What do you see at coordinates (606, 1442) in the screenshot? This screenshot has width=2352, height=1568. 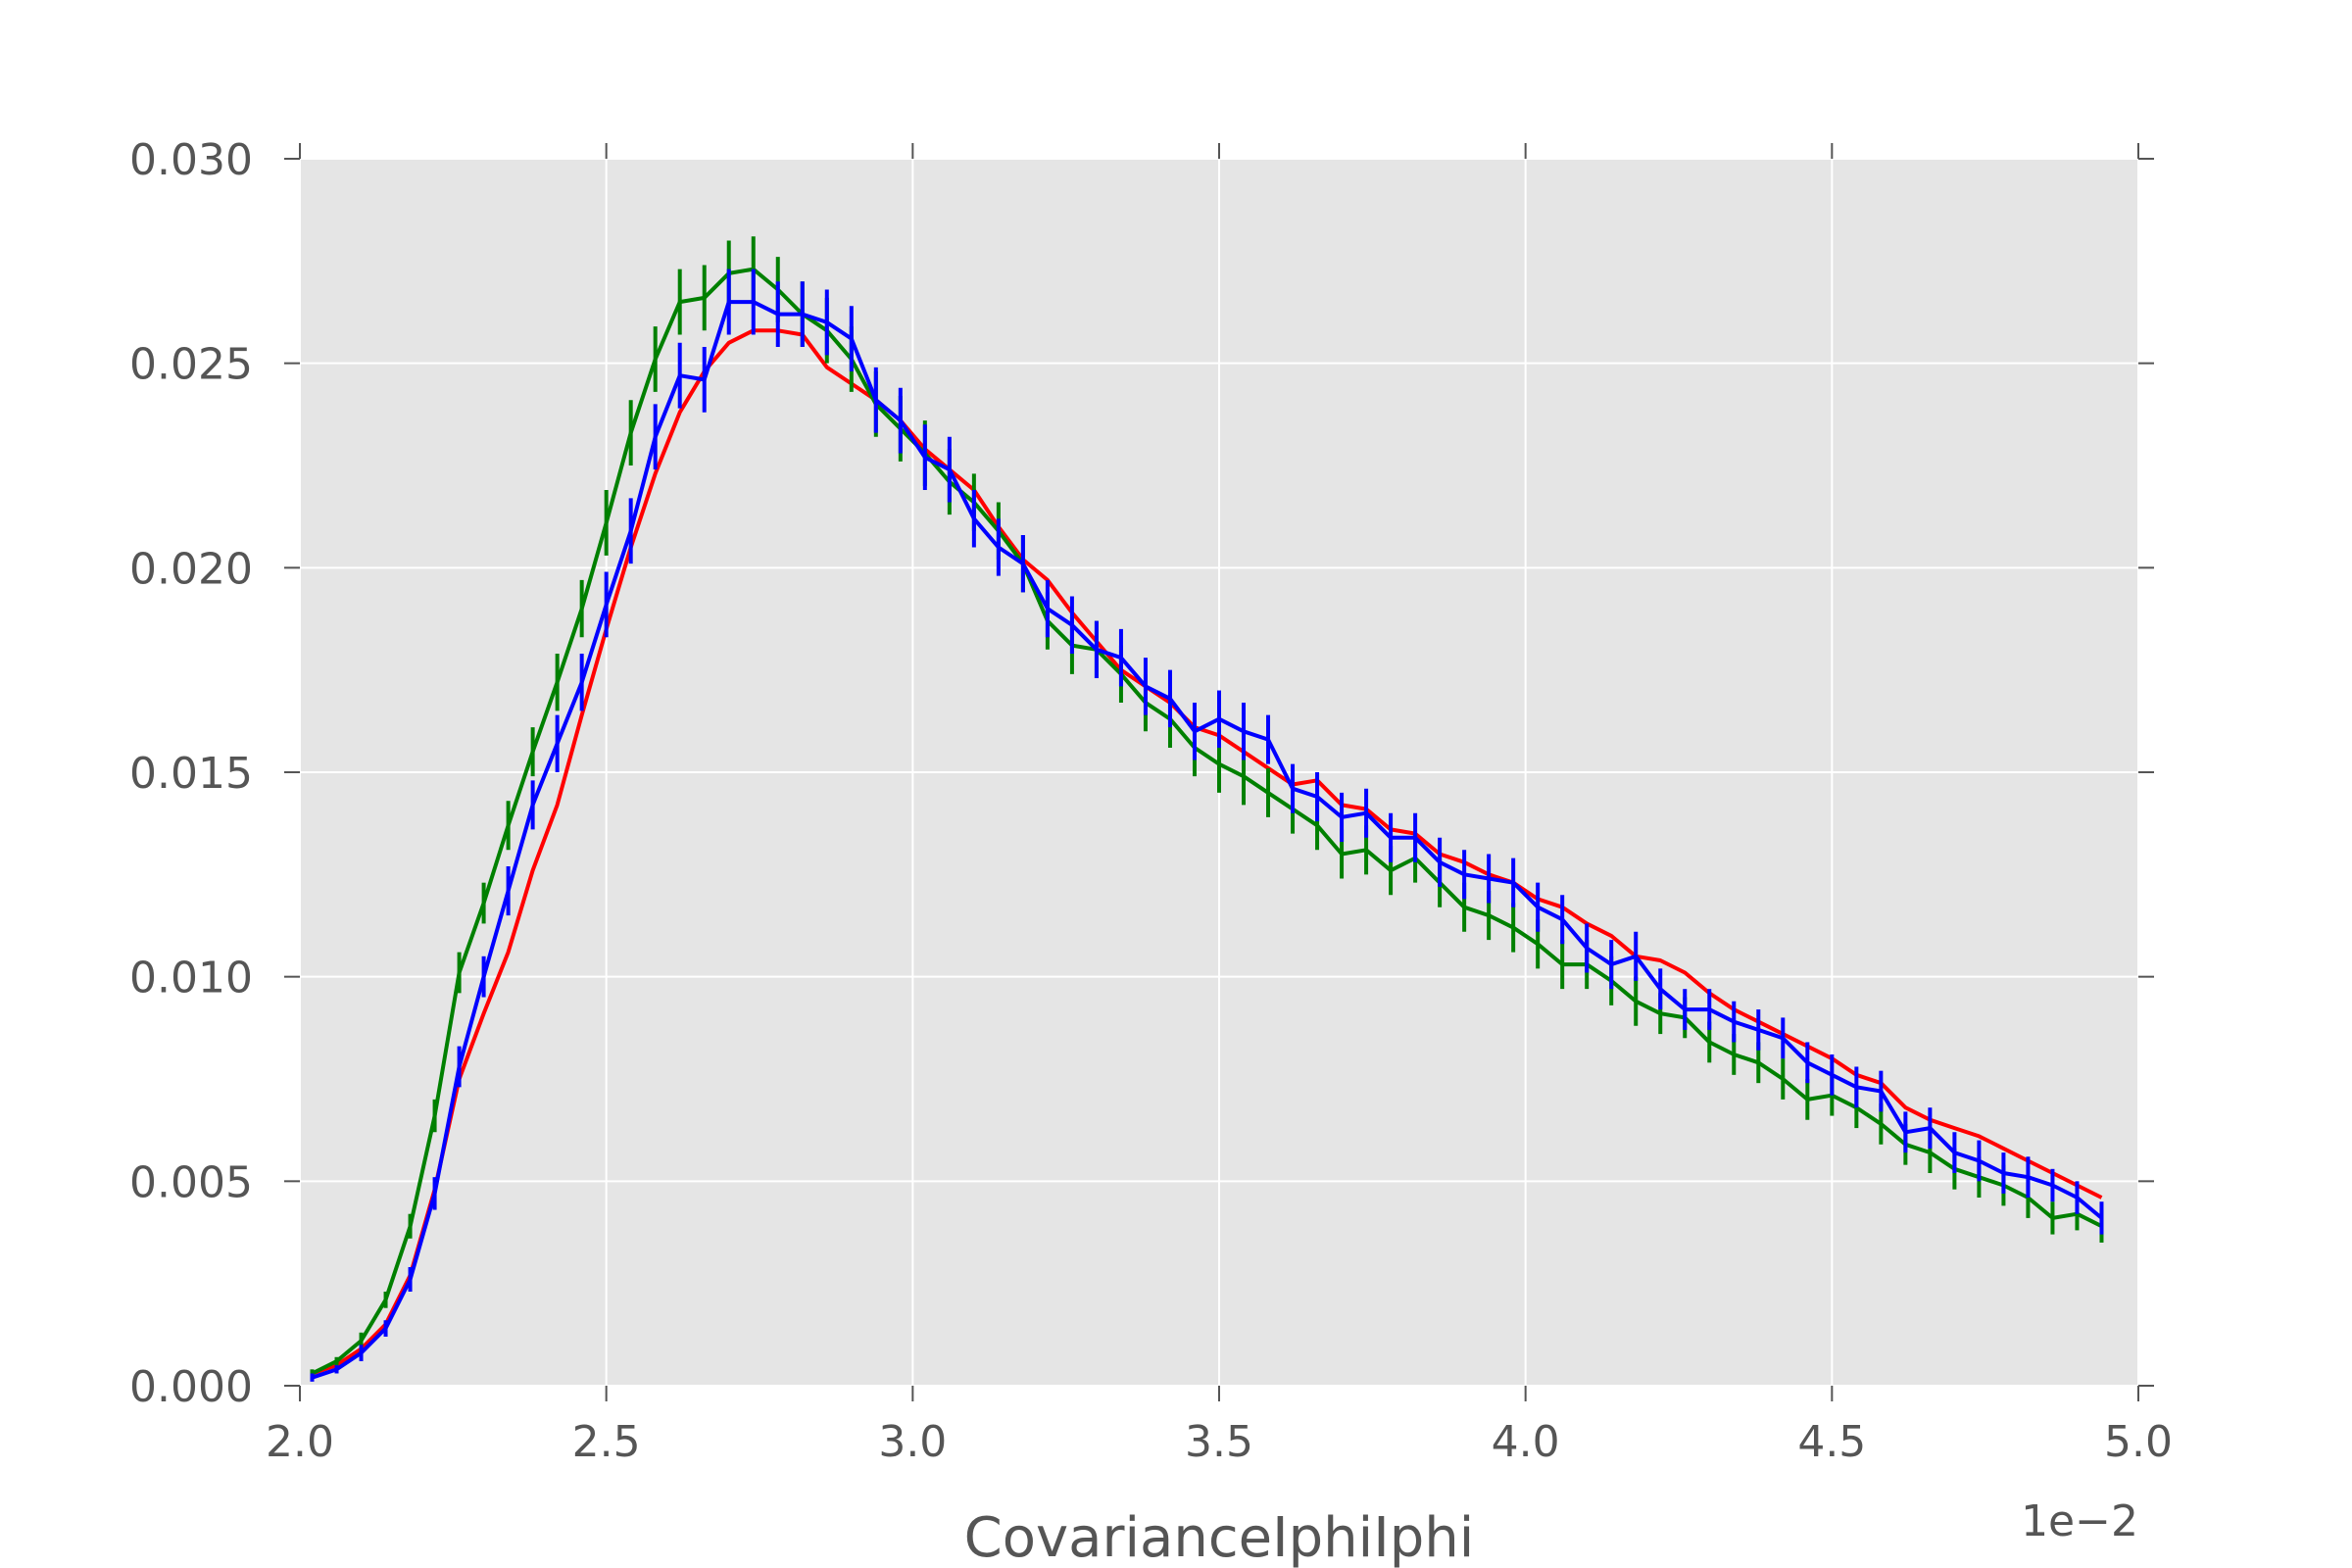 I see `x-tick-label: 2.5` at bounding box center [606, 1442].